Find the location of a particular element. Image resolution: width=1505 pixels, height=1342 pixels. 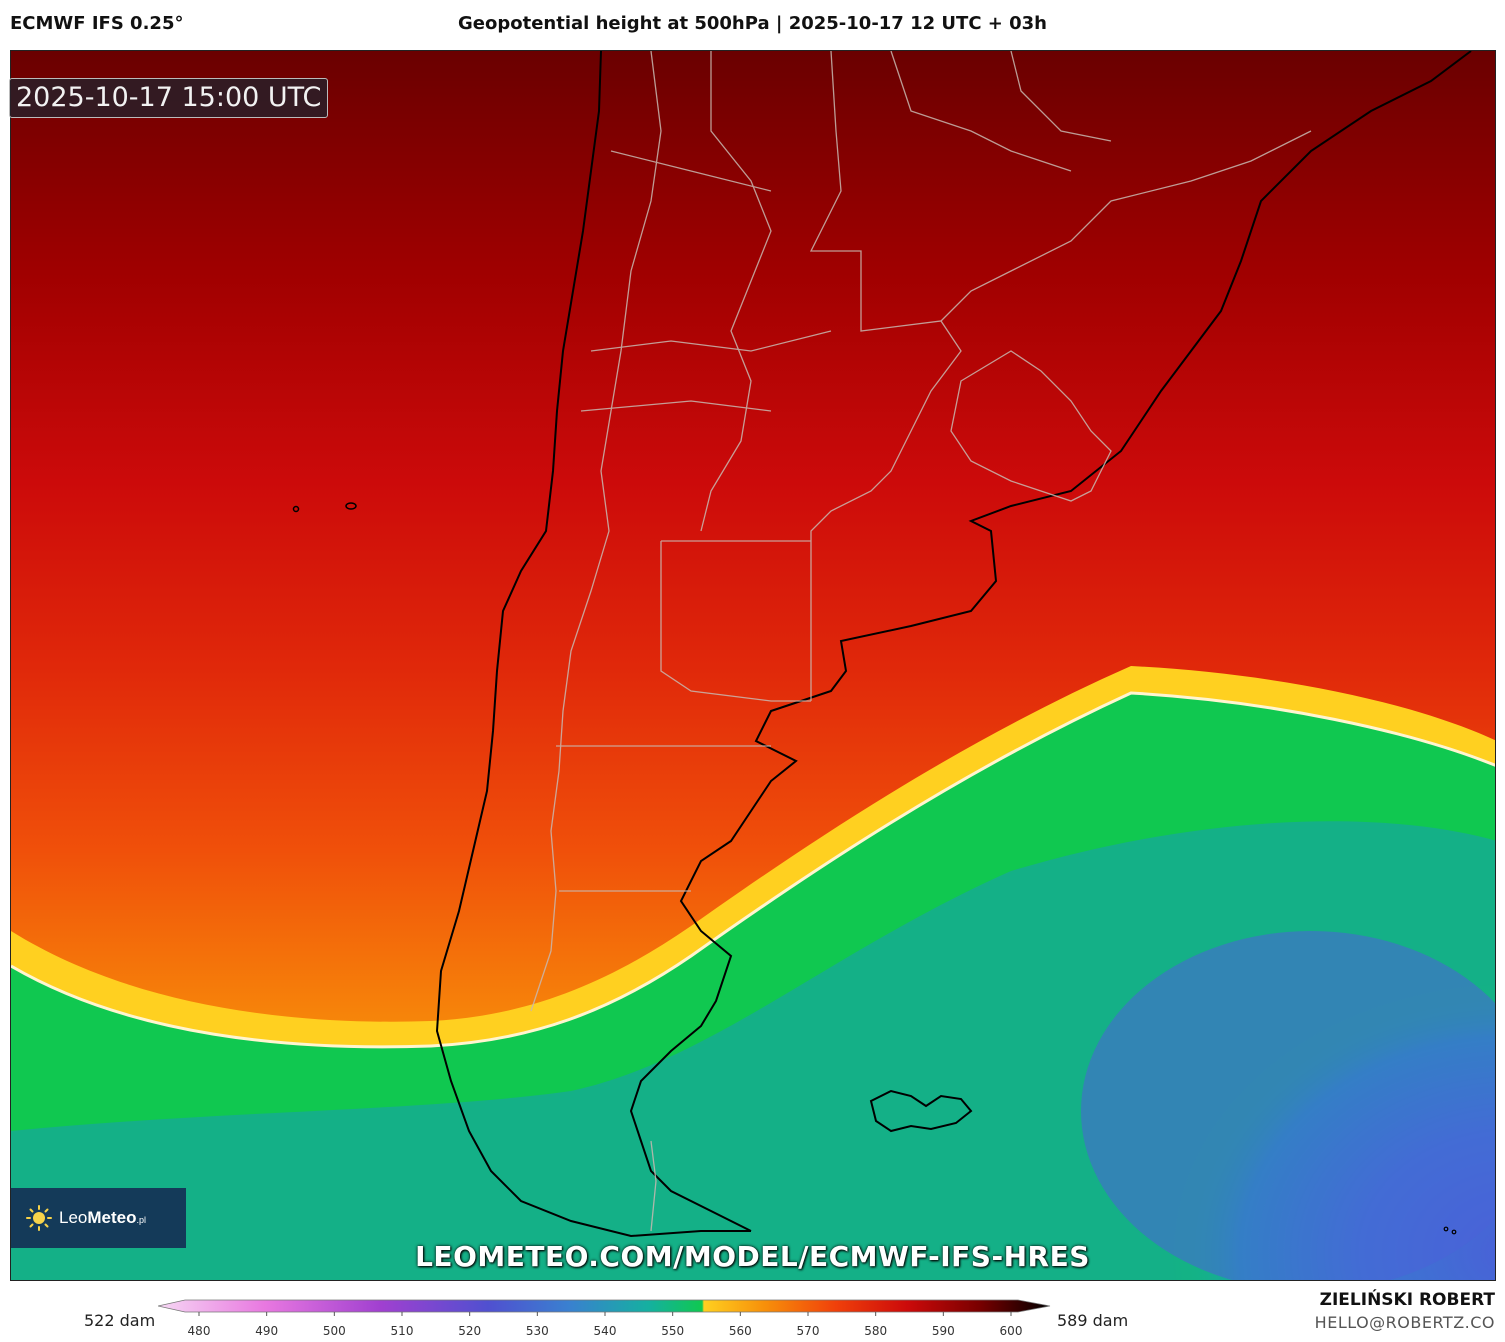

colorbar-tick-label: 590 is located at coordinates (943, 1331).